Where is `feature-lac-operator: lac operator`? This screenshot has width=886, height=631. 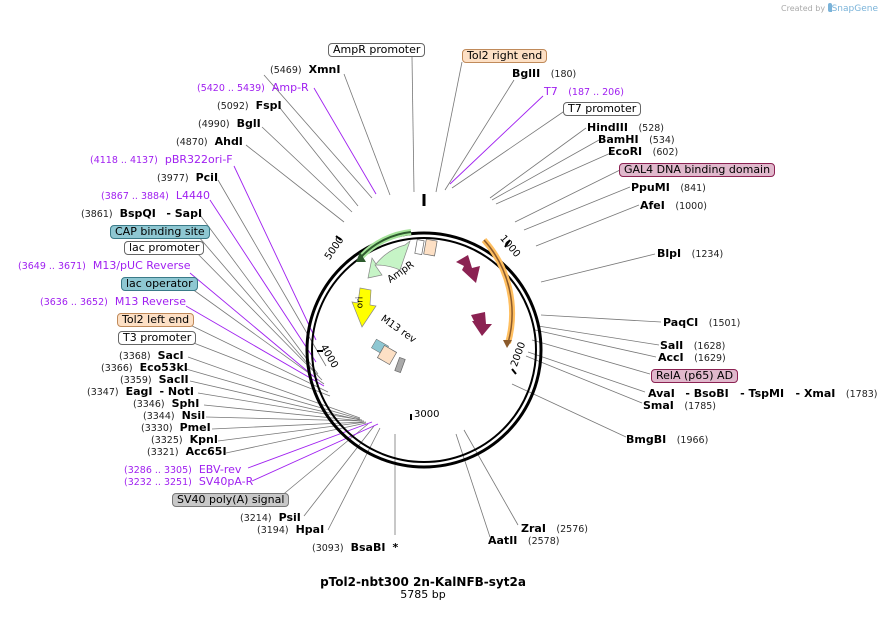
feature-lac-operator: lac operator is located at coordinates (159, 284).